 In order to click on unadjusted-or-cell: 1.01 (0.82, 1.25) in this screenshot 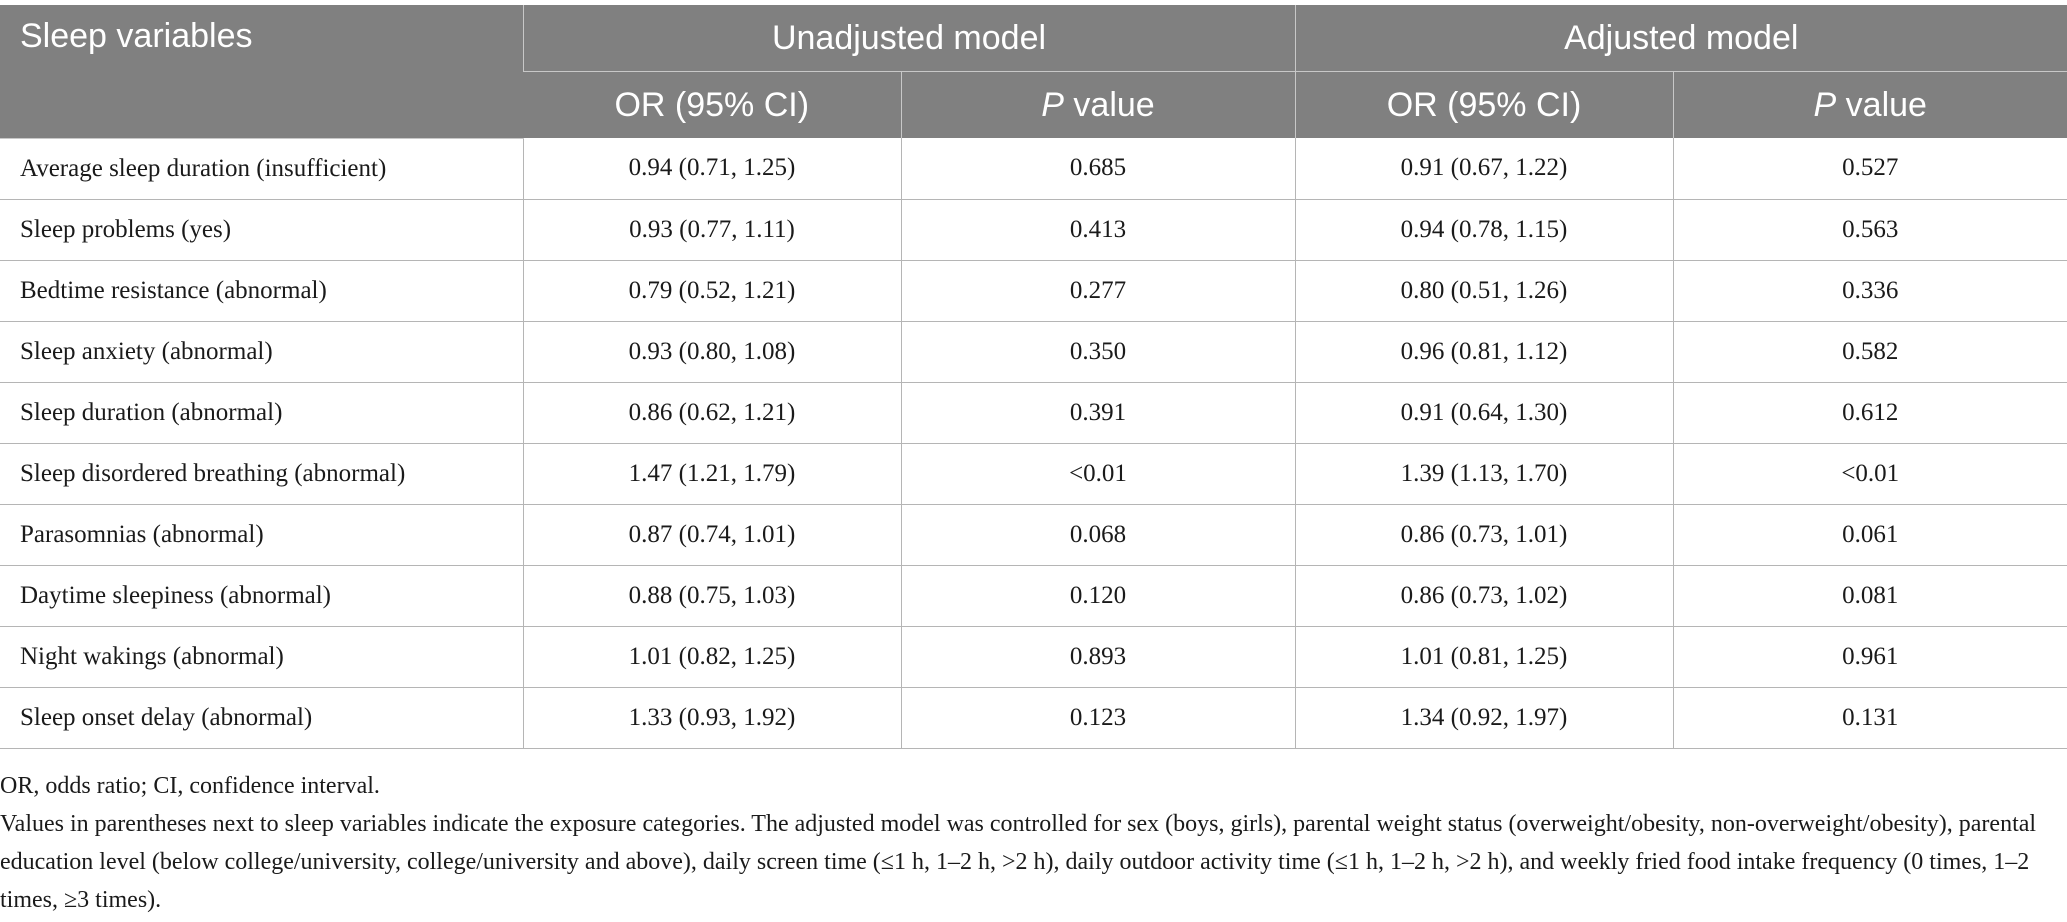, I will do `click(711, 657)`.